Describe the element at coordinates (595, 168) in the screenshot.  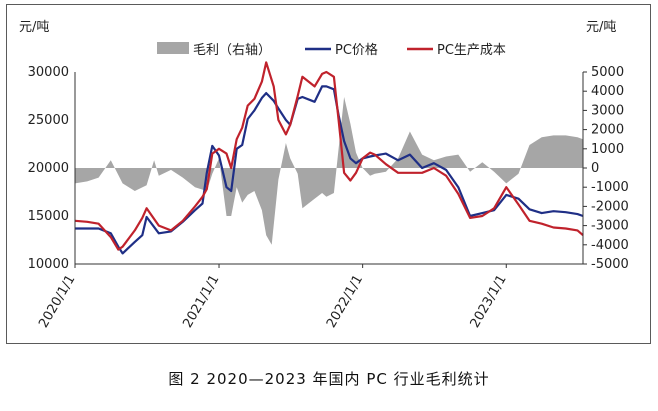
I see `right-tick-label: 0` at that location.